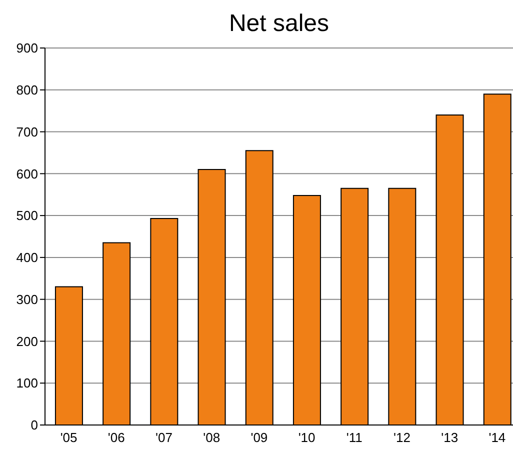  What do you see at coordinates (27, 258) in the screenshot?
I see `y-tick-label: 400` at bounding box center [27, 258].